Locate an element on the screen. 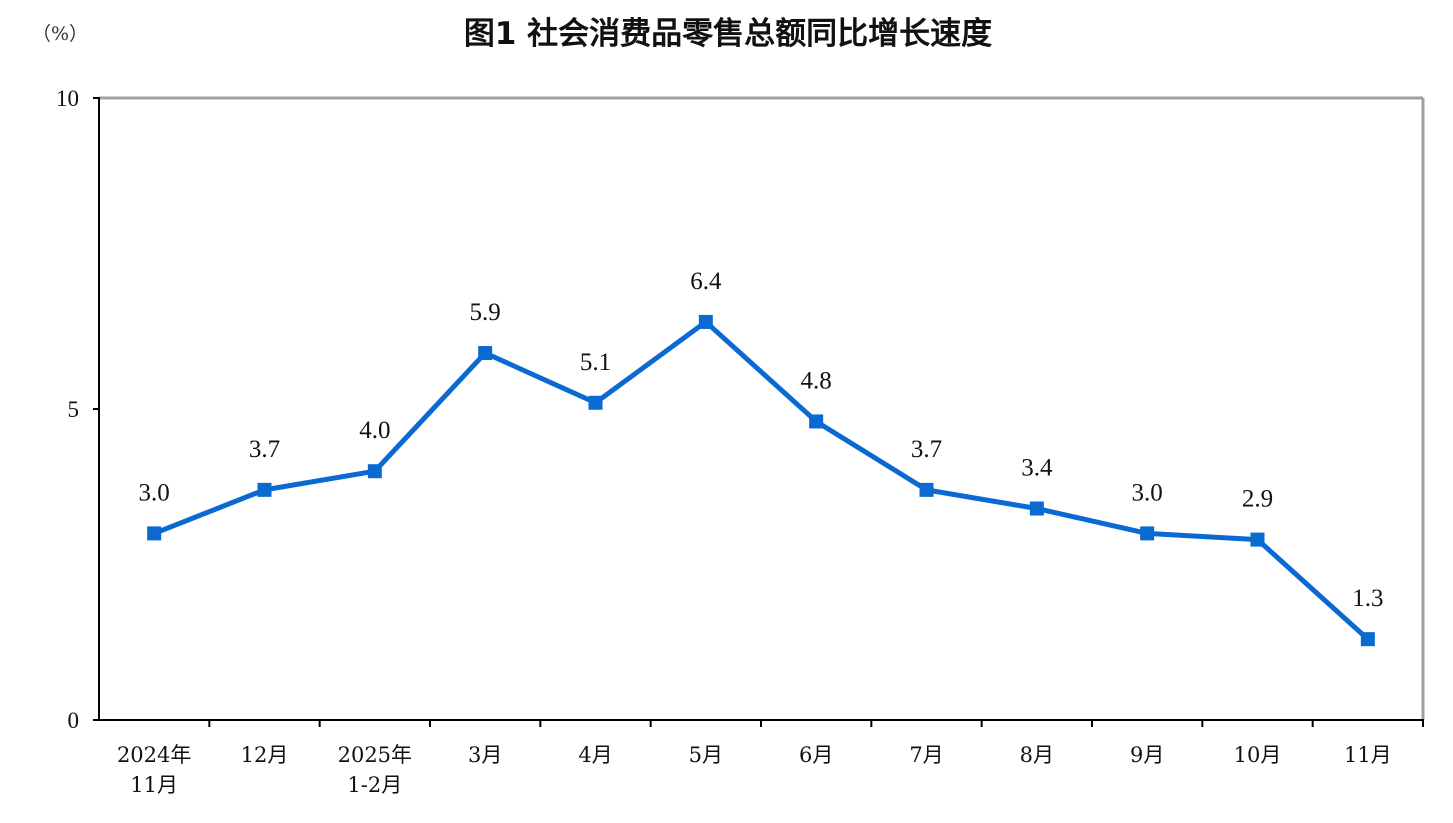  x-tick-label: 1-2月 is located at coordinates (374, 785).